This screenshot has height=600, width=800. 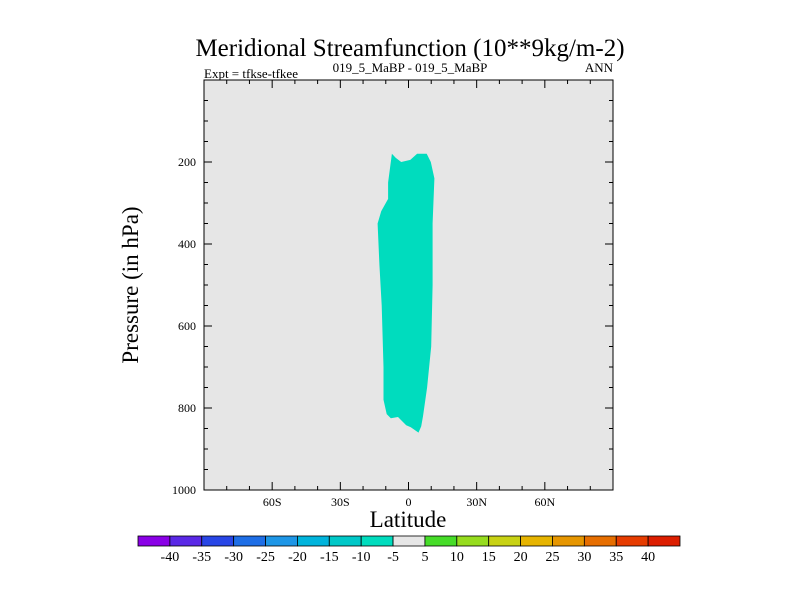 What do you see at coordinates (361, 557) in the screenshot?
I see `colorbar-label: -10` at bounding box center [361, 557].